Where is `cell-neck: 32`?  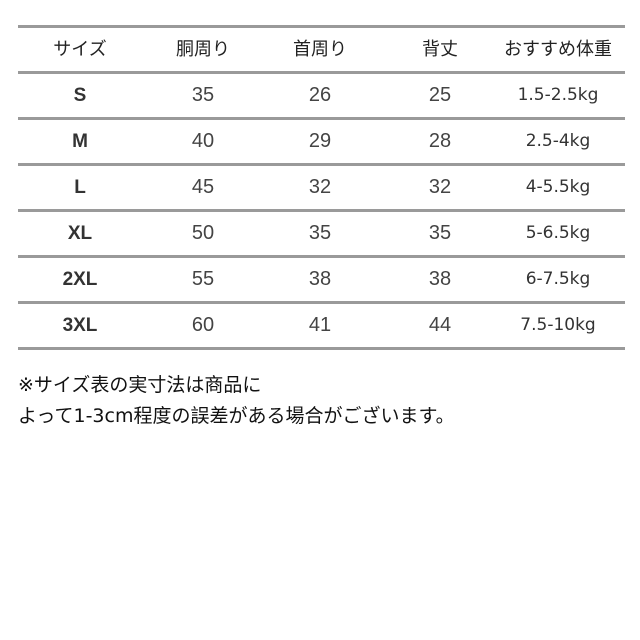
cell-neck: 32 is located at coordinates (320, 187).